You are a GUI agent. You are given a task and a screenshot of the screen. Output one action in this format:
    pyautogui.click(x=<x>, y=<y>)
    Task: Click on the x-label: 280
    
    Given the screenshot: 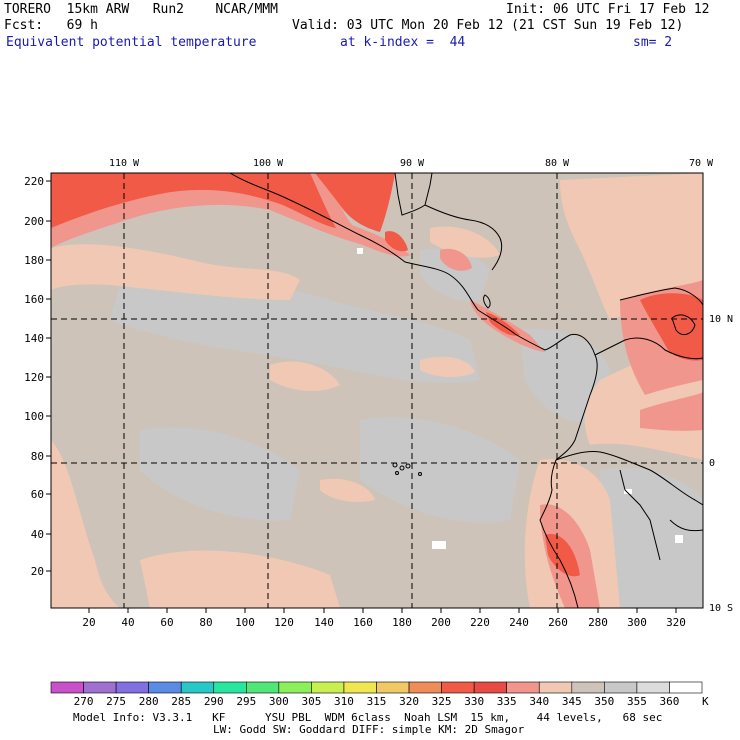 What is the action you would take?
    pyautogui.click(x=598, y=622)
    